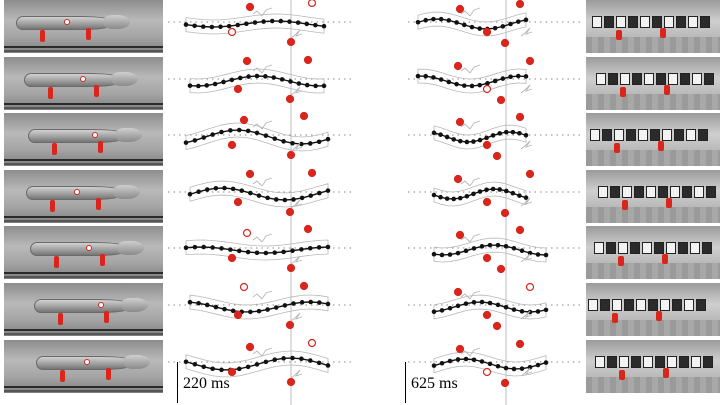 The width and height of the screenshot is (720, 405). I want to click on robot-floor, so click(653, 215).